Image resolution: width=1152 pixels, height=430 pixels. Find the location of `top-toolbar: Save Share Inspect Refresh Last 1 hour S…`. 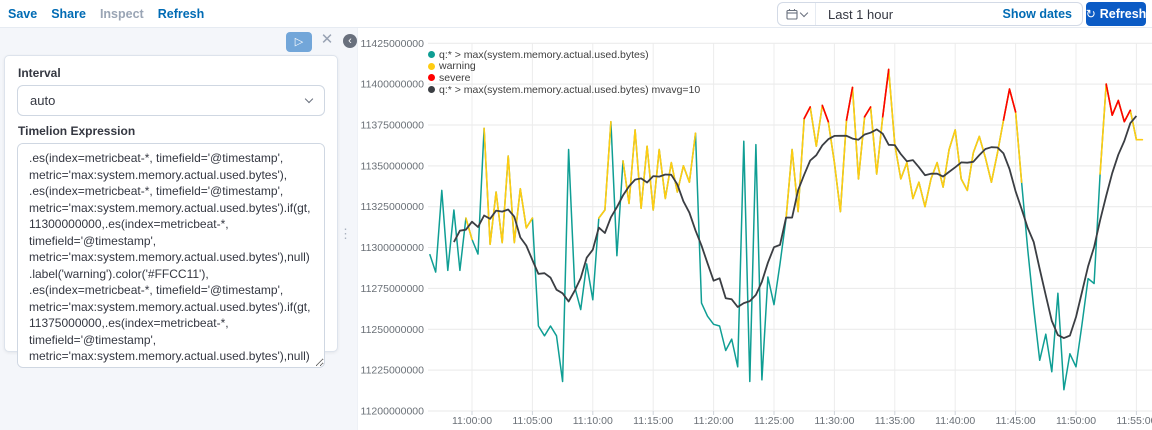

top-toolbar: Save Share Inspect Refresh Last 1 hour S… is located at coordinates (576, 14).